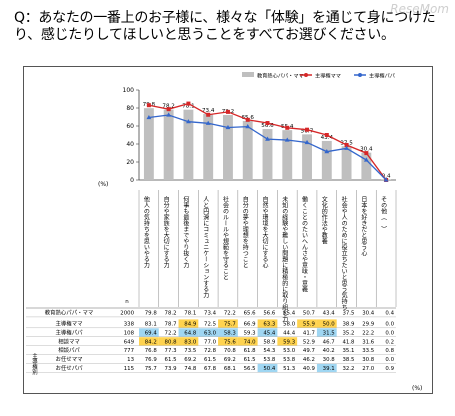 The image size is (455, 416). What do you see at coordinates (210, 369) in the screenshot?
I see `table-cell: 67.8` at bounding box center [210, 369].